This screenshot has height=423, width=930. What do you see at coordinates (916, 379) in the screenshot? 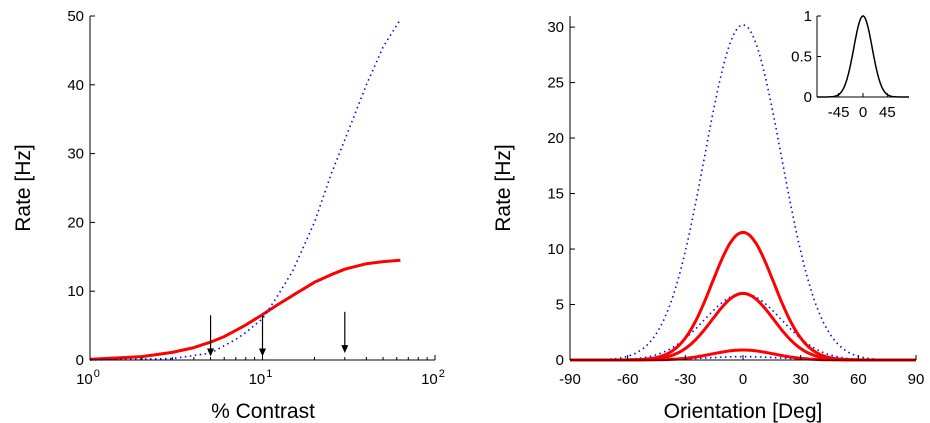
I see `orientation-x-tick-label: 90` at bounding box center [916, 379].